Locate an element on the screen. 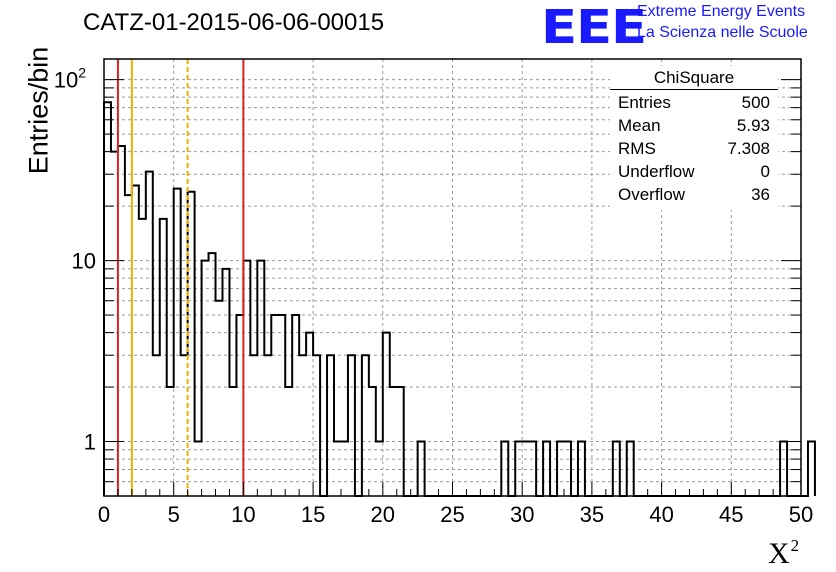 This screenshot has width=836, height=572. x-tick-label: 10 is located at coordinates (243, 514).